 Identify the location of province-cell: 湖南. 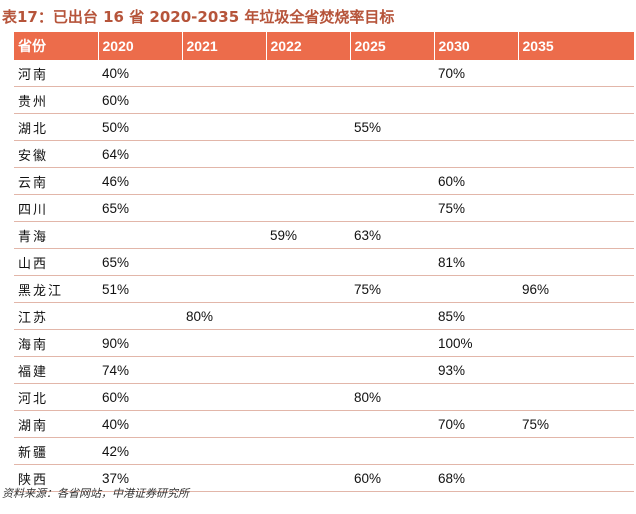
(56, 424).